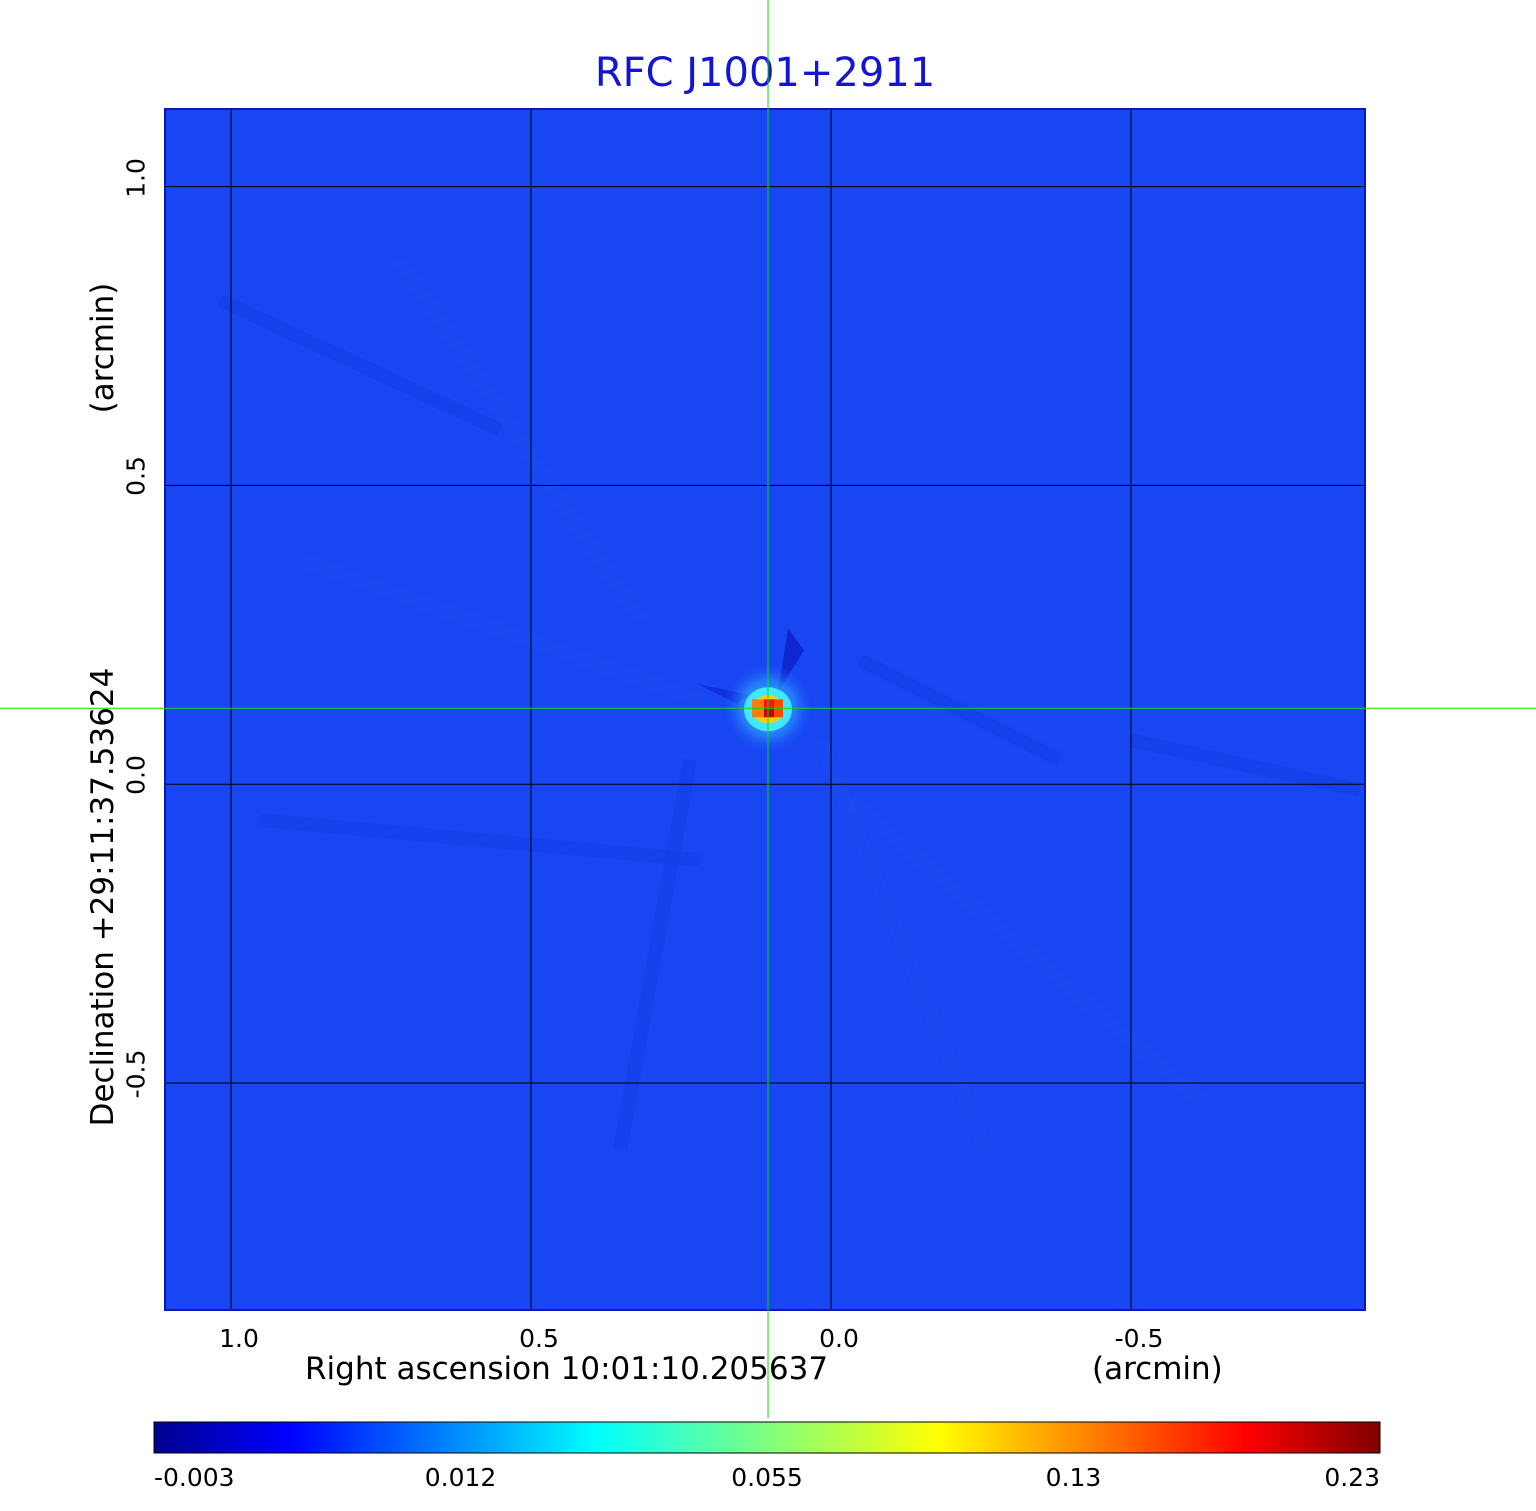 The image size is (1536, 1511). I want to click on y-tick-label: -0.5, so click(136, 1074).